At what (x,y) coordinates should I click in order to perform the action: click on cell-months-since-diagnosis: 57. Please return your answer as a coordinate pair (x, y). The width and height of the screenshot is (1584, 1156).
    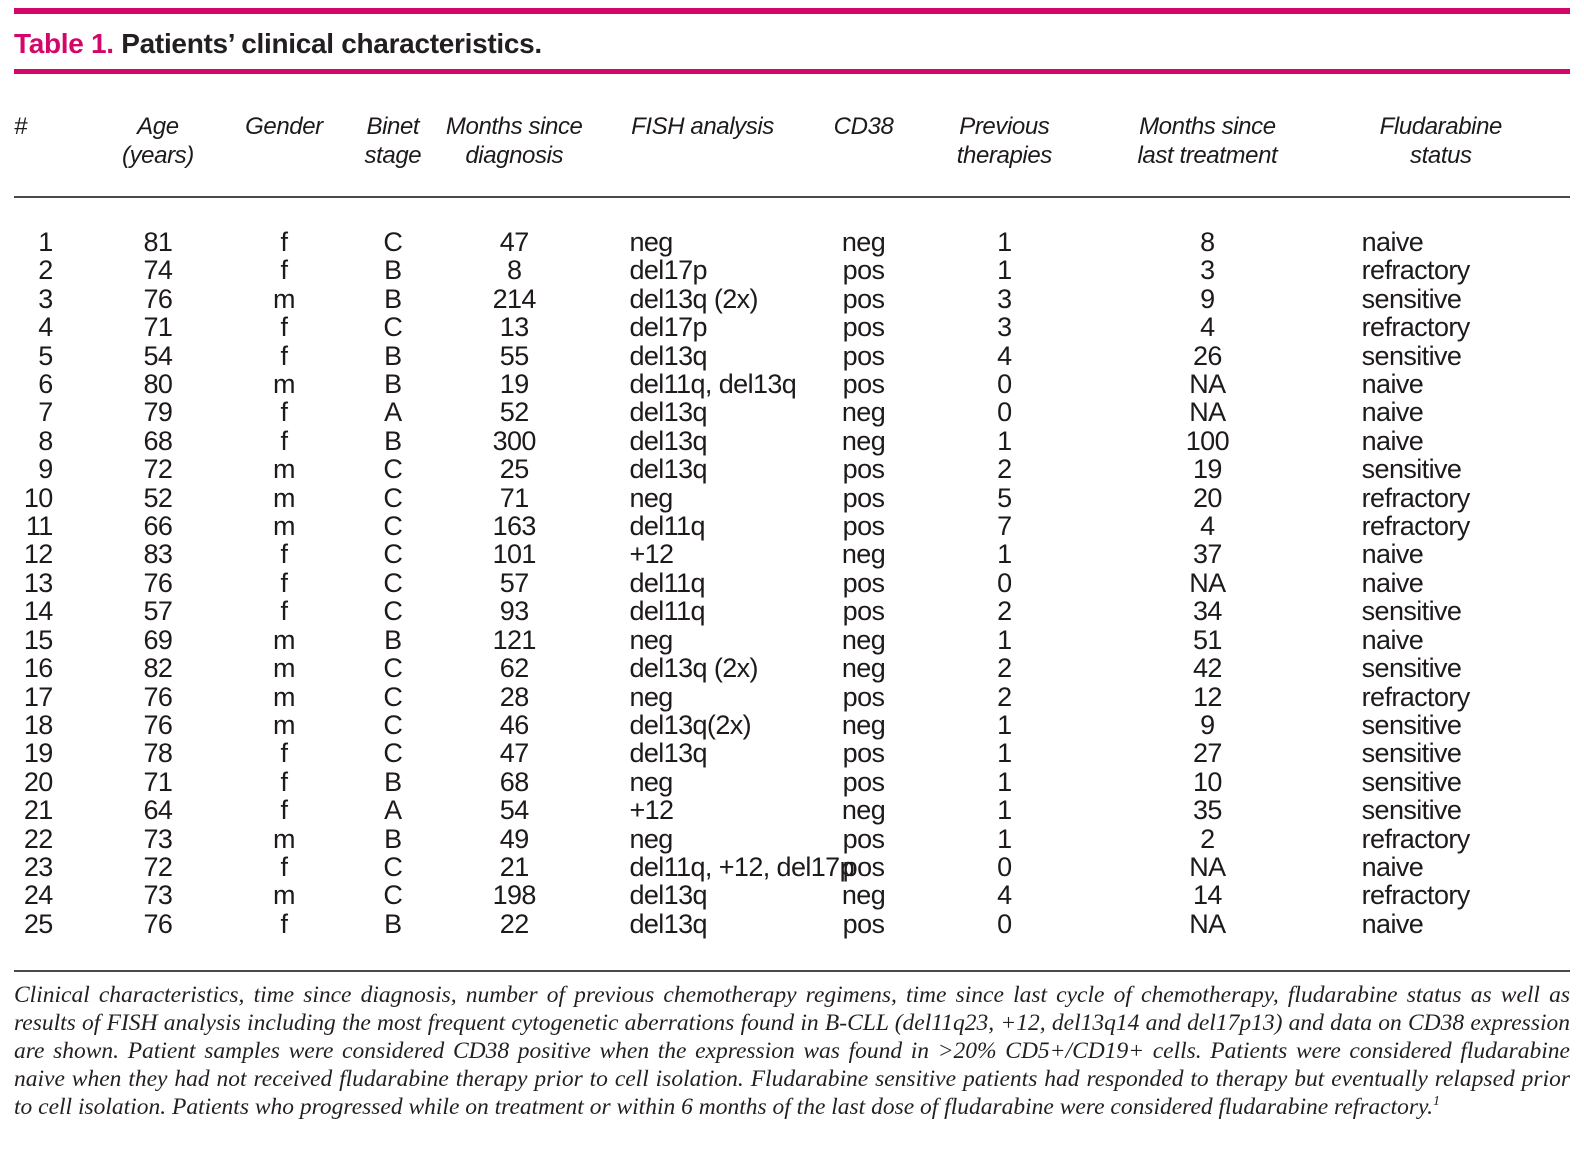
    Looking at the image, I should click on (514, 582).